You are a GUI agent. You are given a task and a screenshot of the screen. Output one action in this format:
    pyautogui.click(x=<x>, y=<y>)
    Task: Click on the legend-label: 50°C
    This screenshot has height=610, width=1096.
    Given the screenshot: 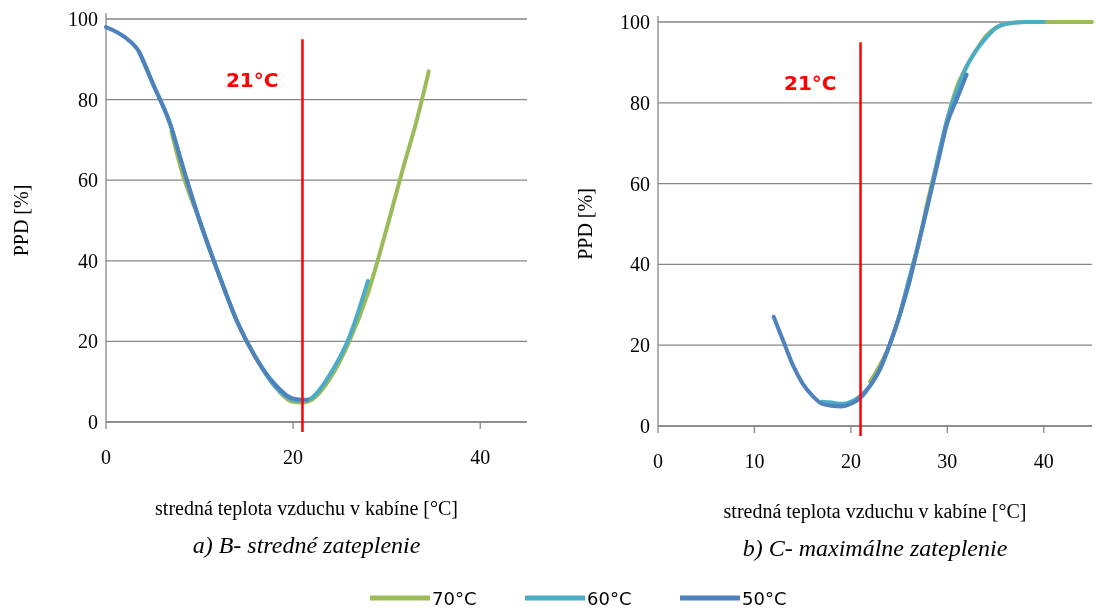 What is the action you would take?
    pyautogui.click(x=764, y=598)
    